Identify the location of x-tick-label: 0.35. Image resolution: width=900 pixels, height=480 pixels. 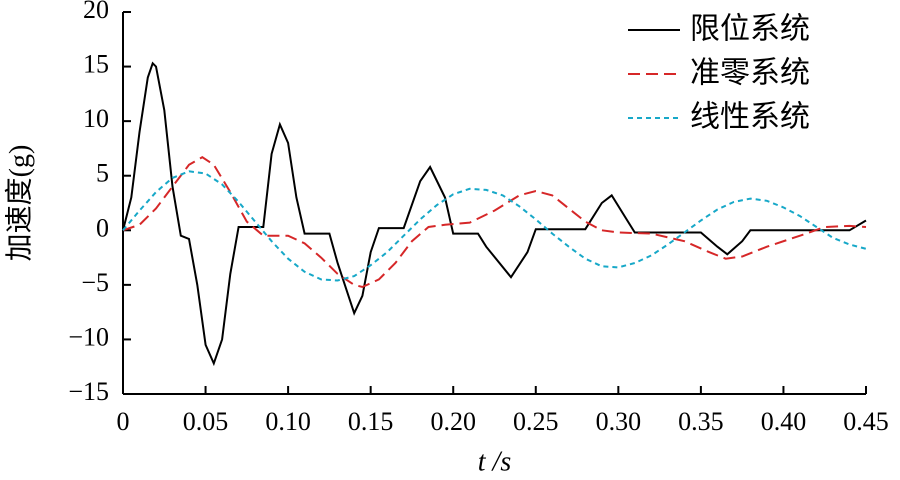
(701, 421).